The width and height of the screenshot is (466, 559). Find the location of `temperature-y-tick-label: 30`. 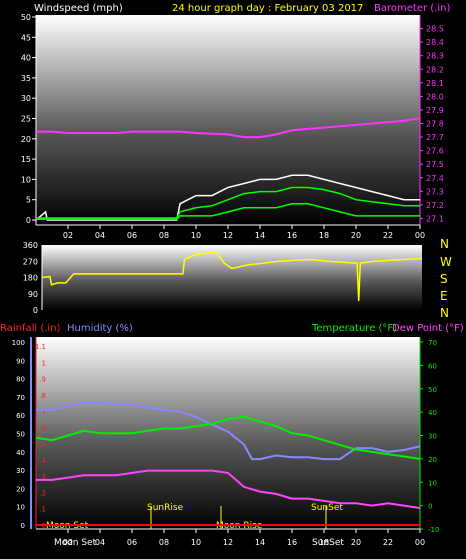

temperature-y-tick-label: 30 is located at coordinates (432, 437).